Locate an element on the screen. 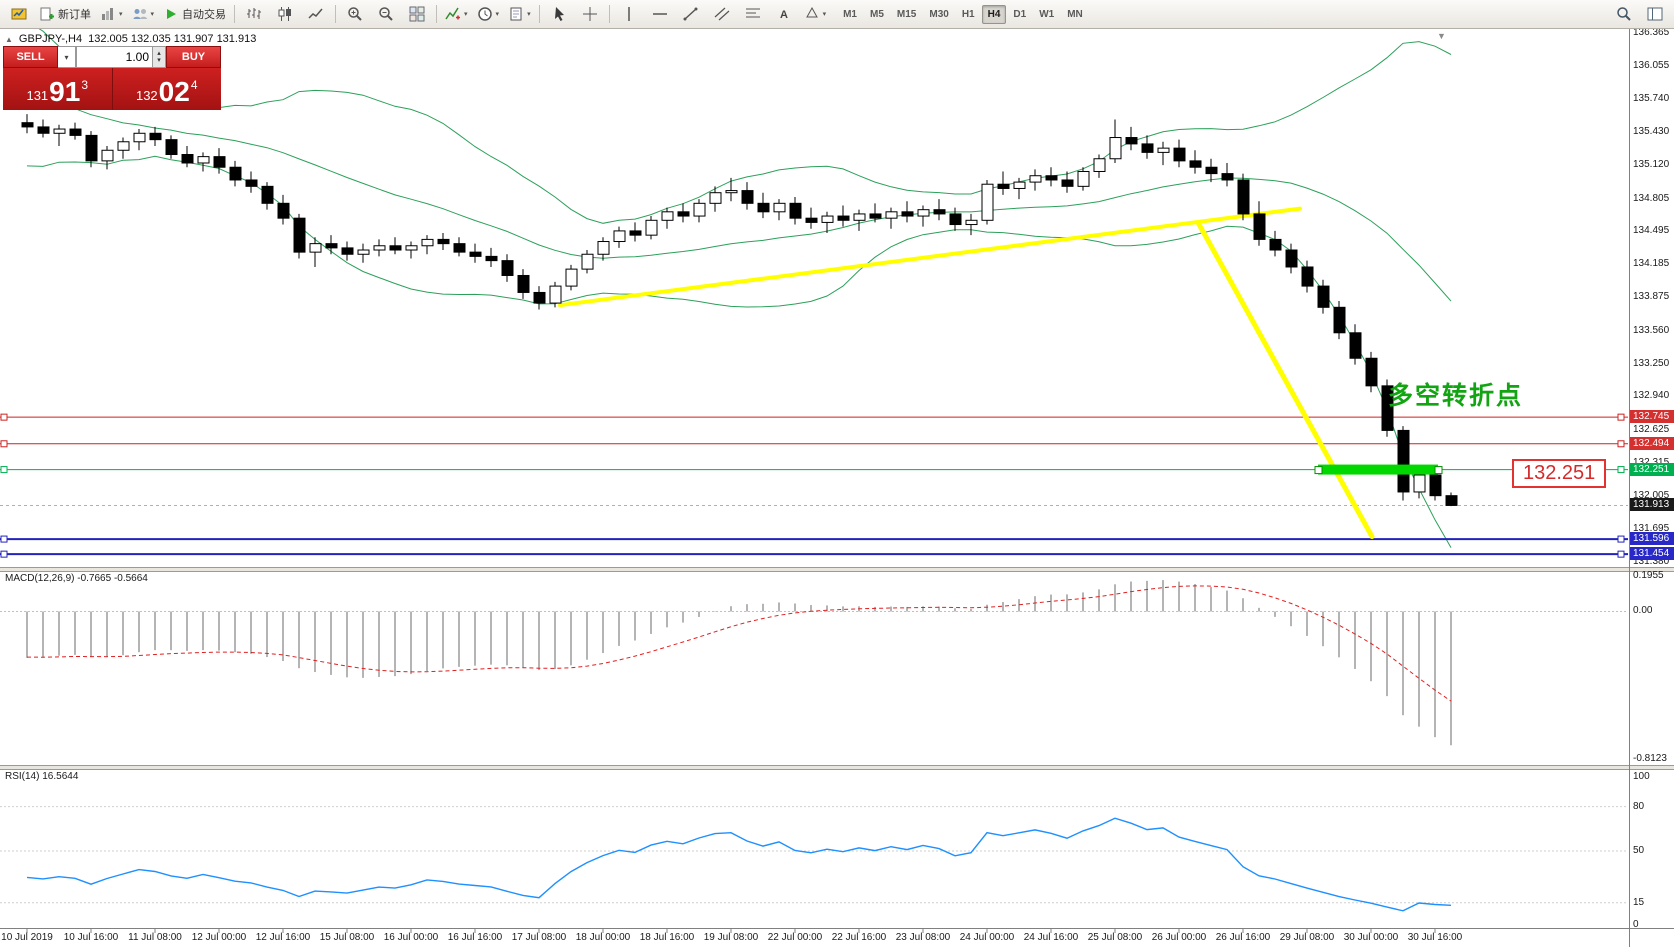 This screenshot has width=1674, height=947. auto-trading-button: 自动交易 is located at coordinates (194, 14).